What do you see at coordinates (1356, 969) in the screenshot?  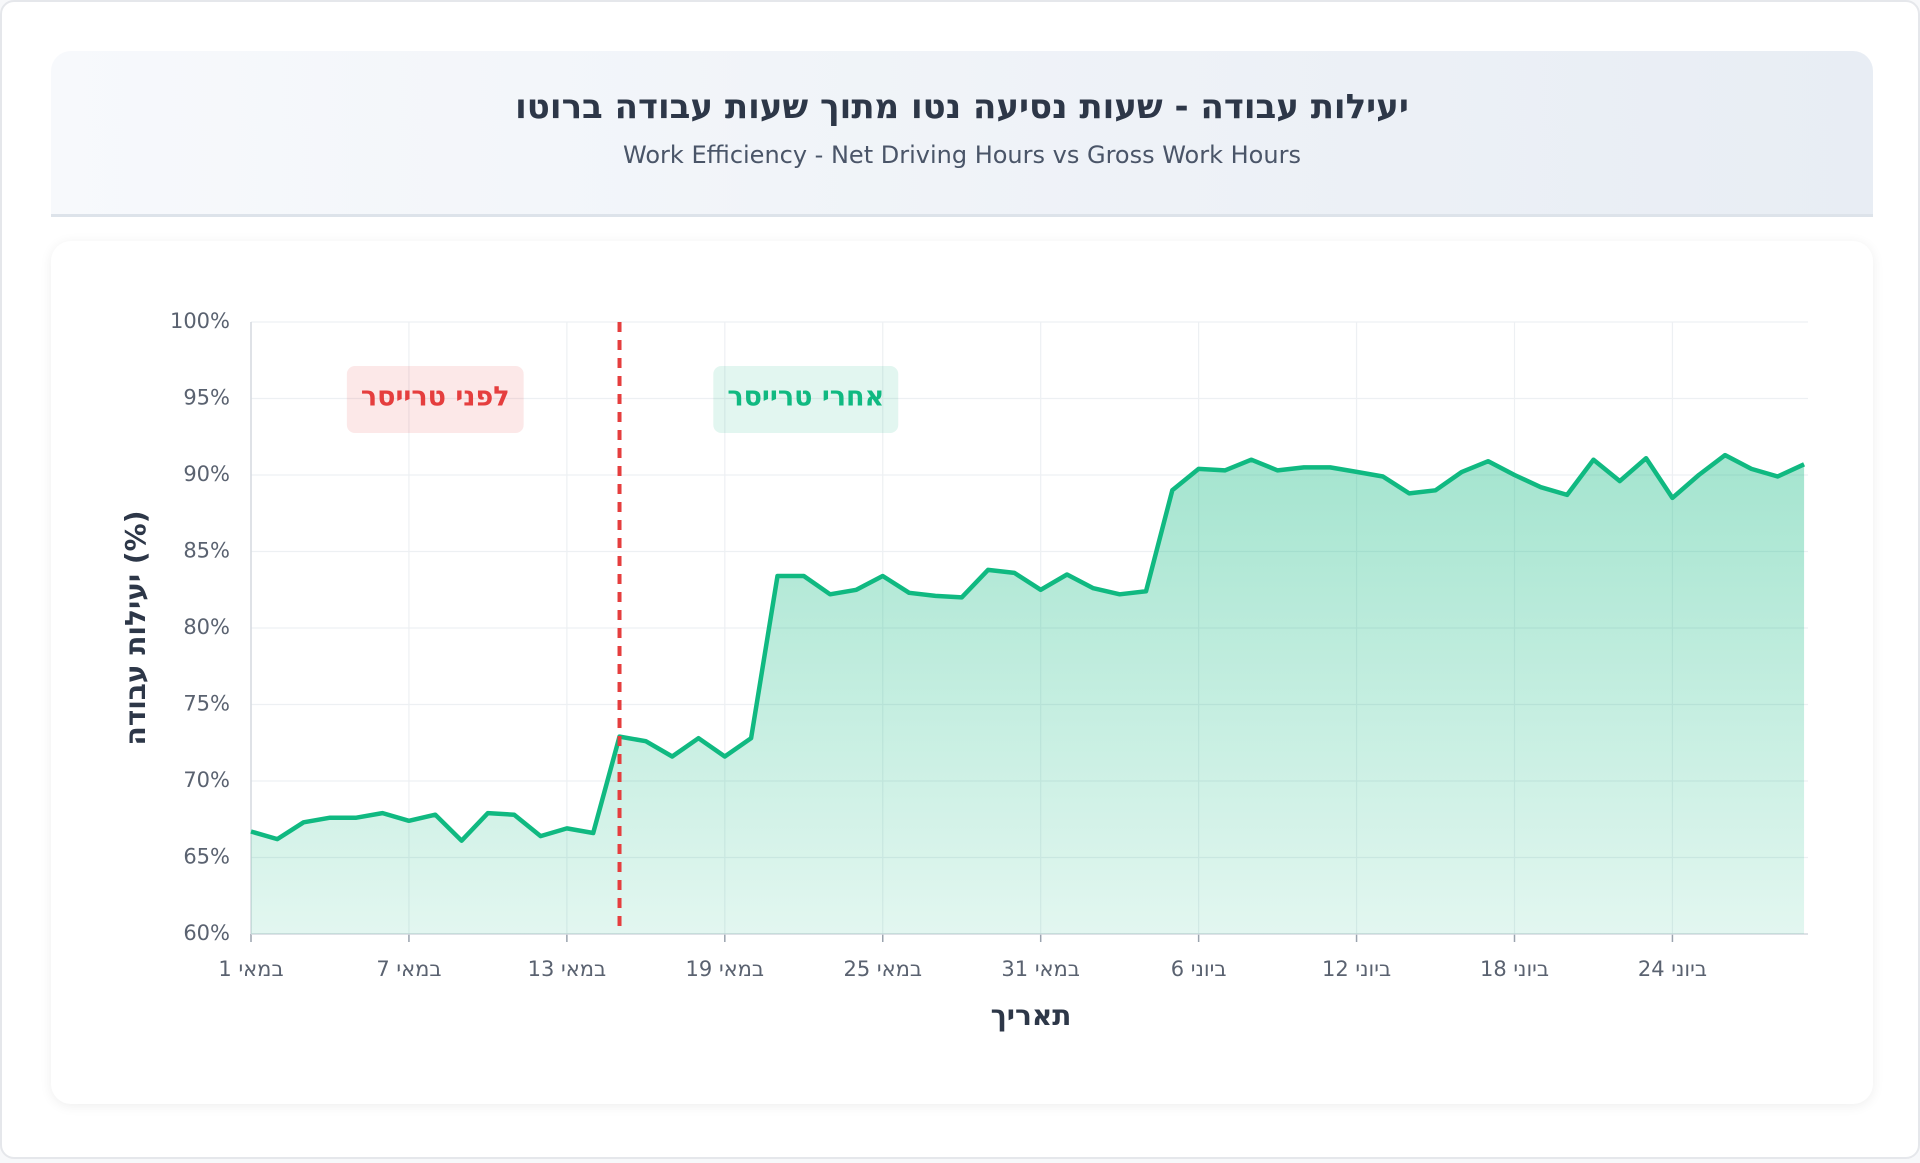 I see `x-tick-label: 12 ביוני` at bounding box center [1356, 969].